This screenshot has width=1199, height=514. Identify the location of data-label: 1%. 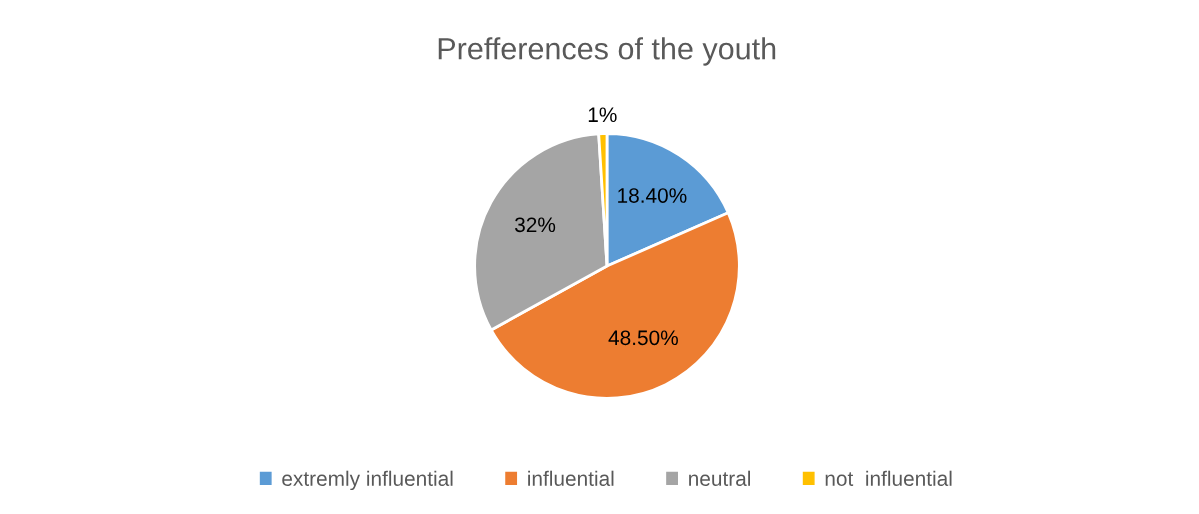
(602, 115).